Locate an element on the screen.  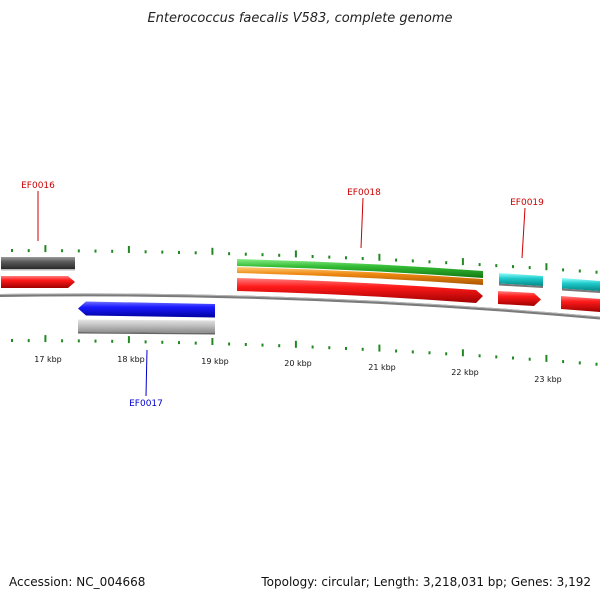
feature-green-ef0018 is located at coordinates (360, 268).